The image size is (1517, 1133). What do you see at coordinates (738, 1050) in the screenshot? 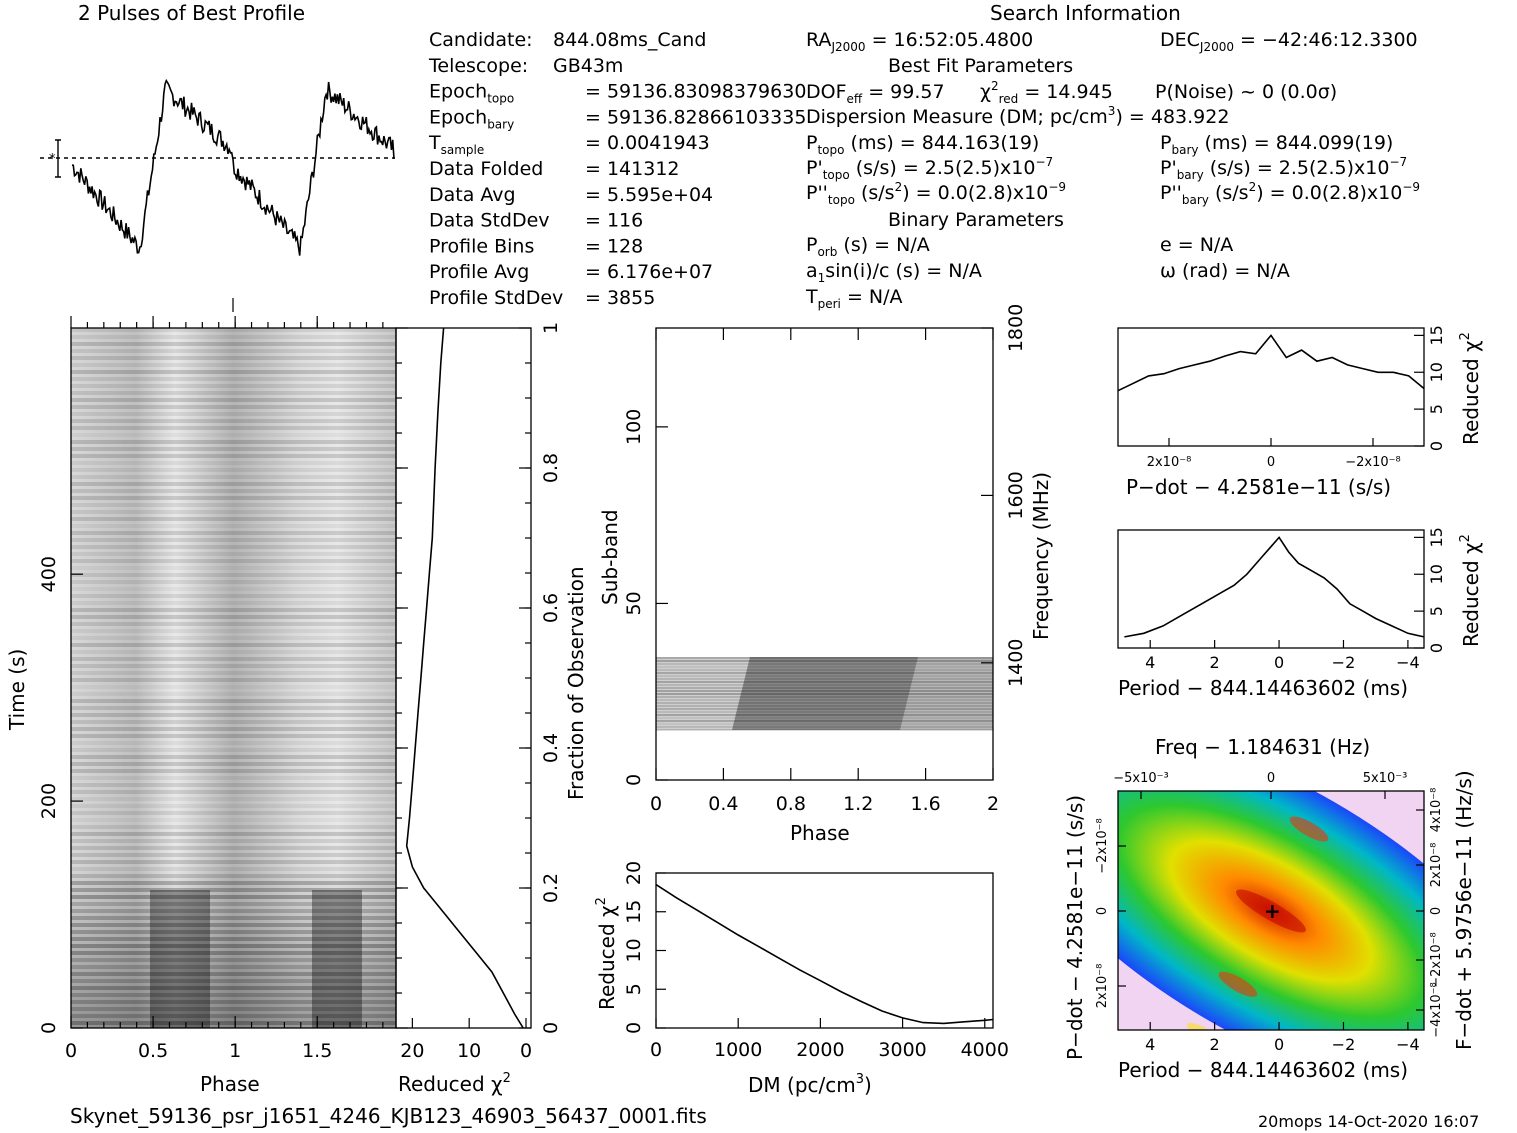
I see `tick-label: 1000` at bounding box center [738, 1050].